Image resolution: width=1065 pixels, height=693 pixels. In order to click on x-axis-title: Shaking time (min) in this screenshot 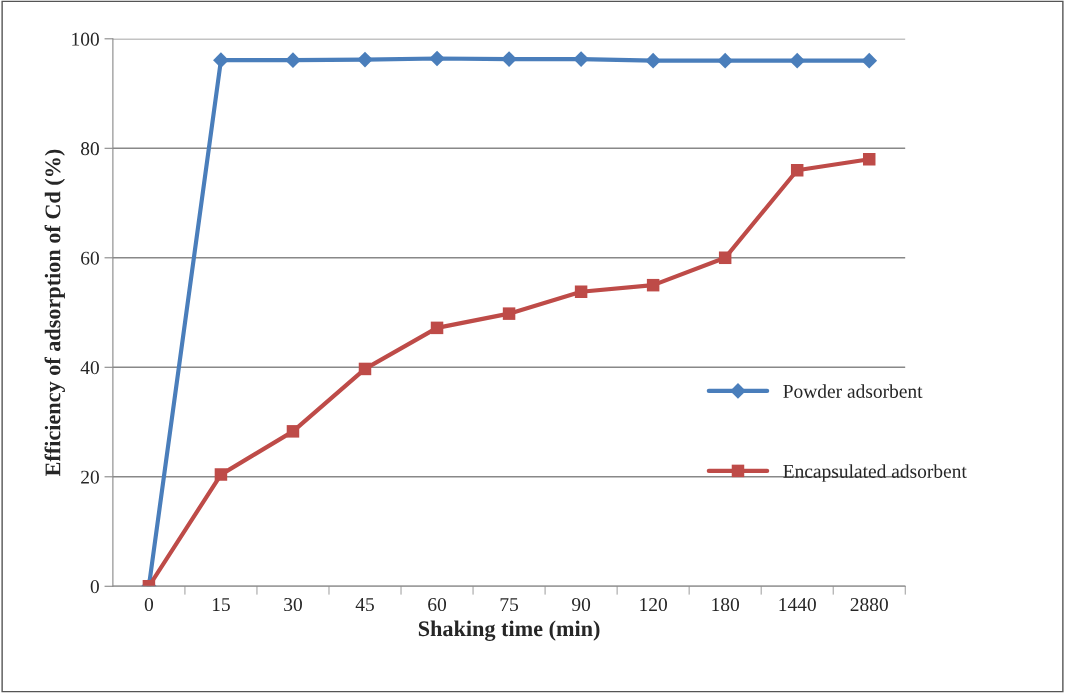, I will do `click(509, 630)`.